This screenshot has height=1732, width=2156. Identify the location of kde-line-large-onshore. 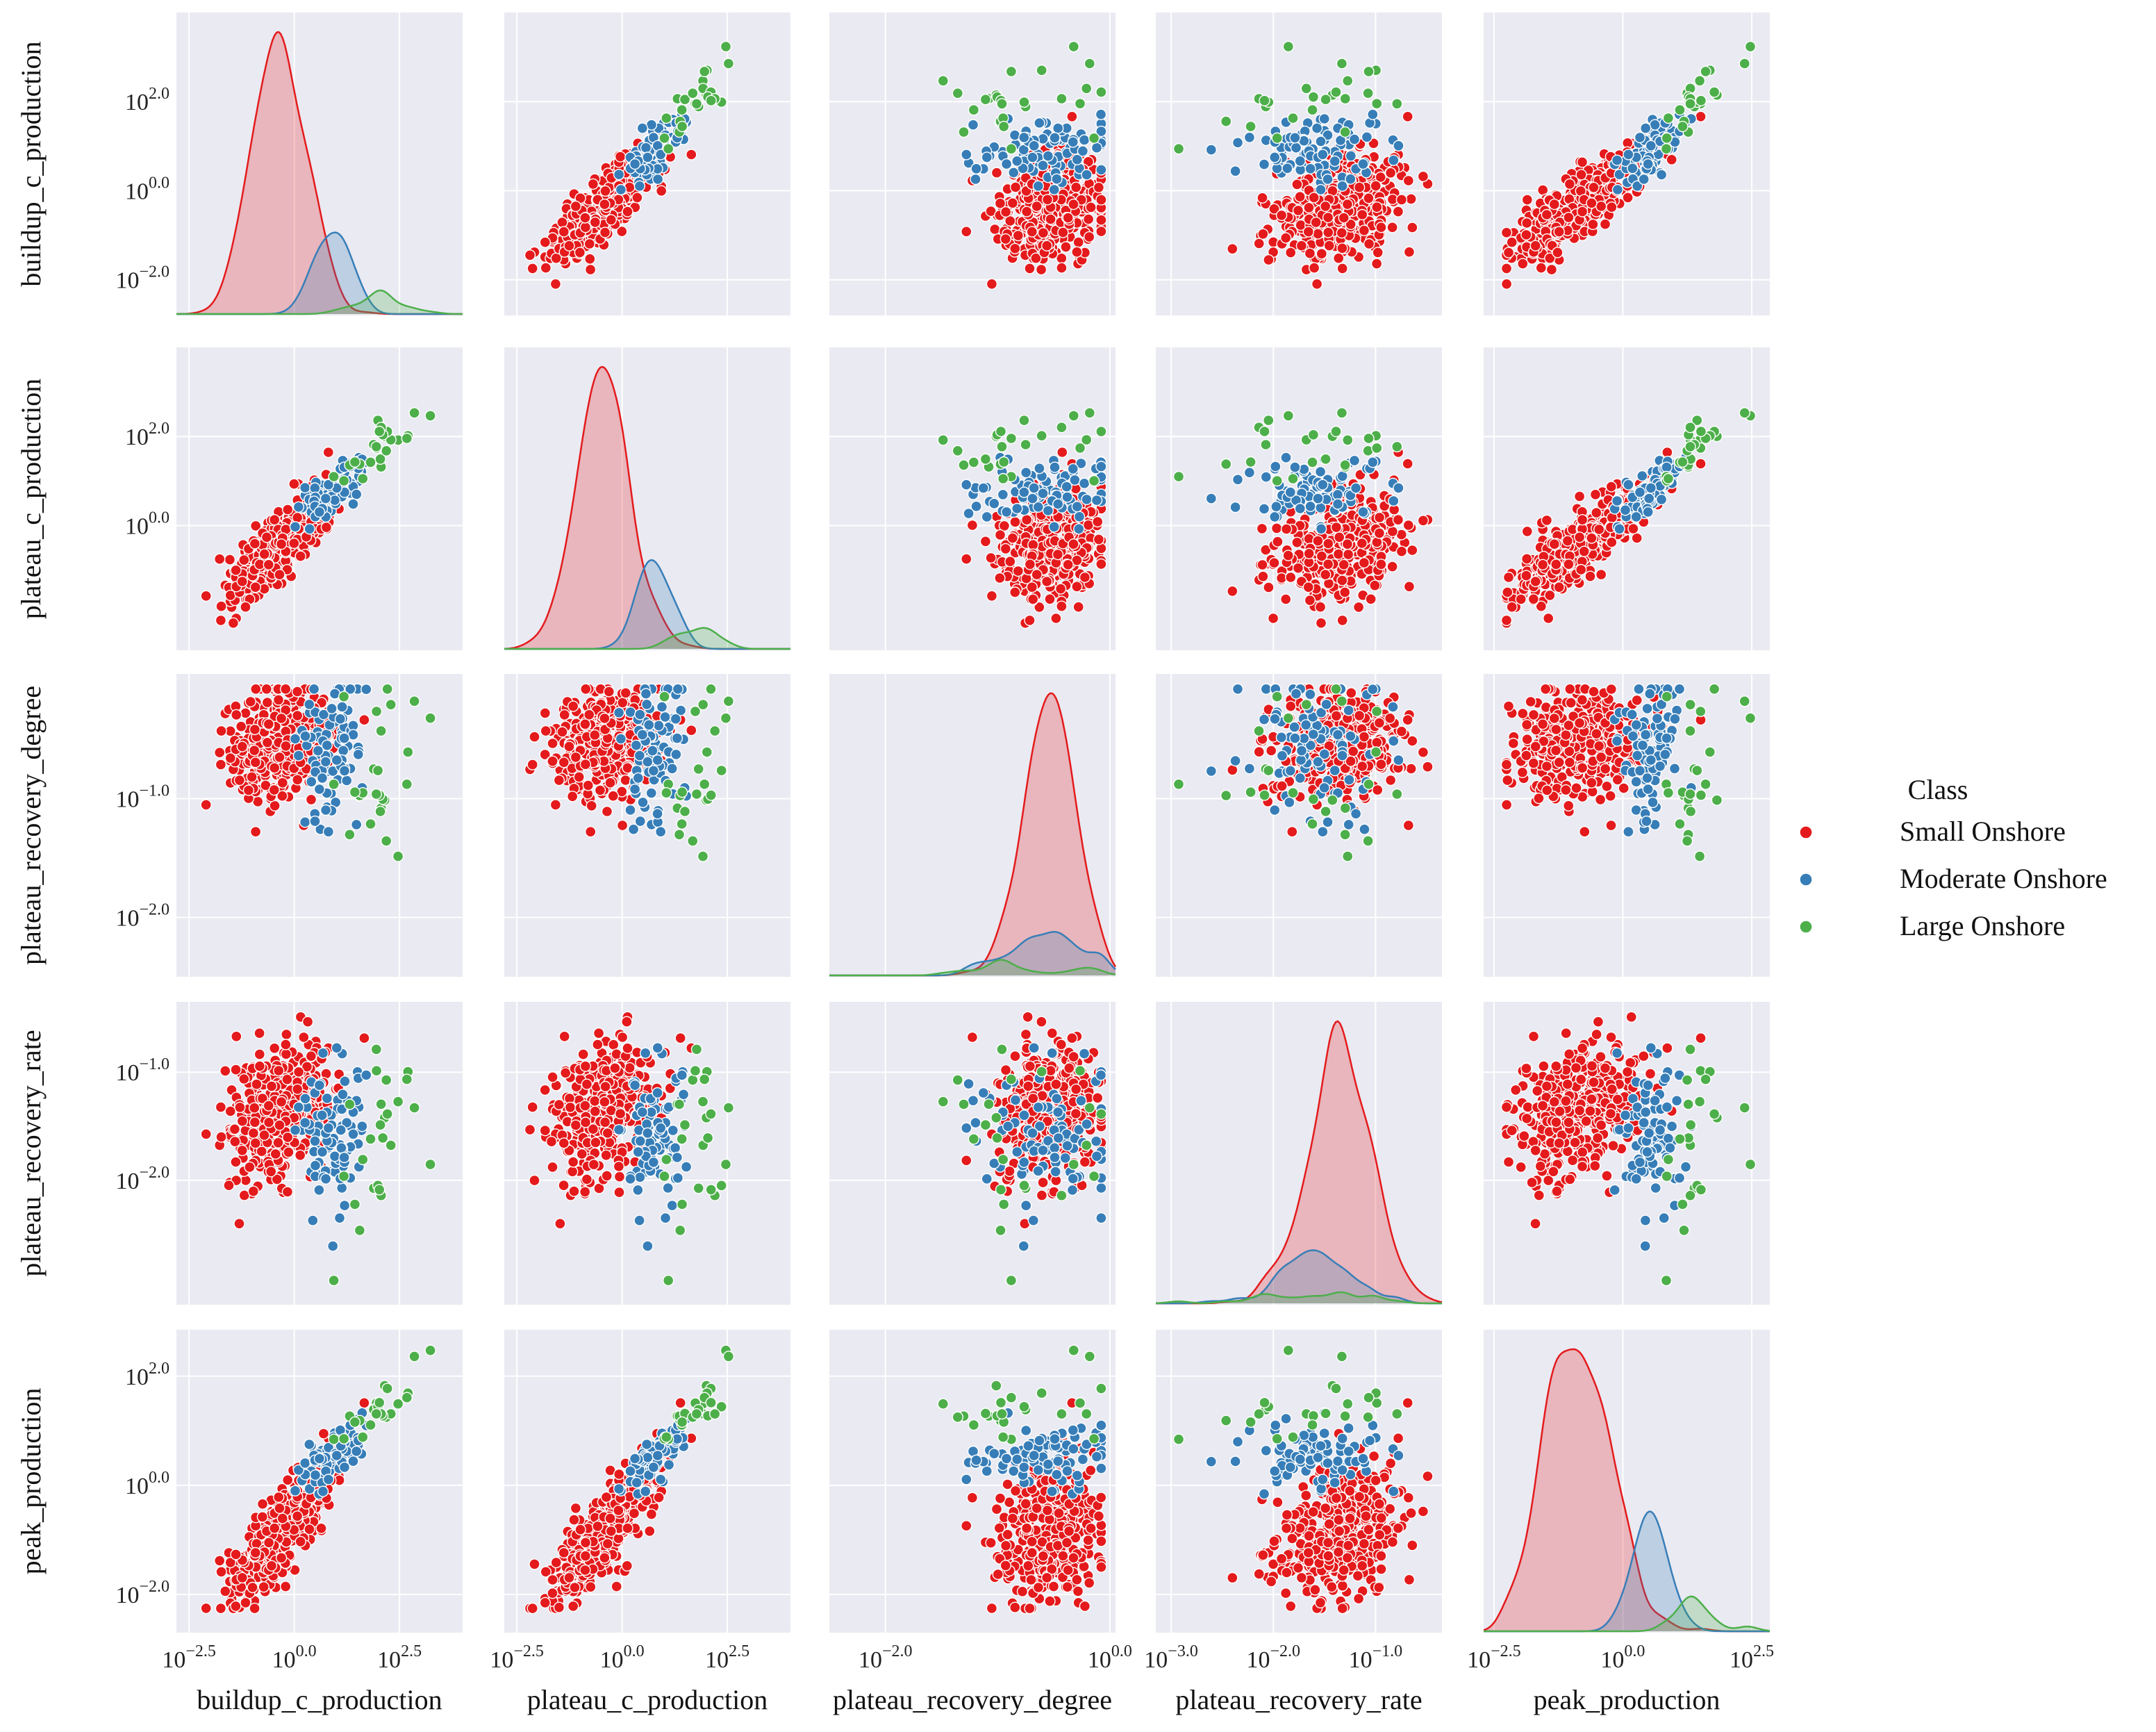
(319, 302).